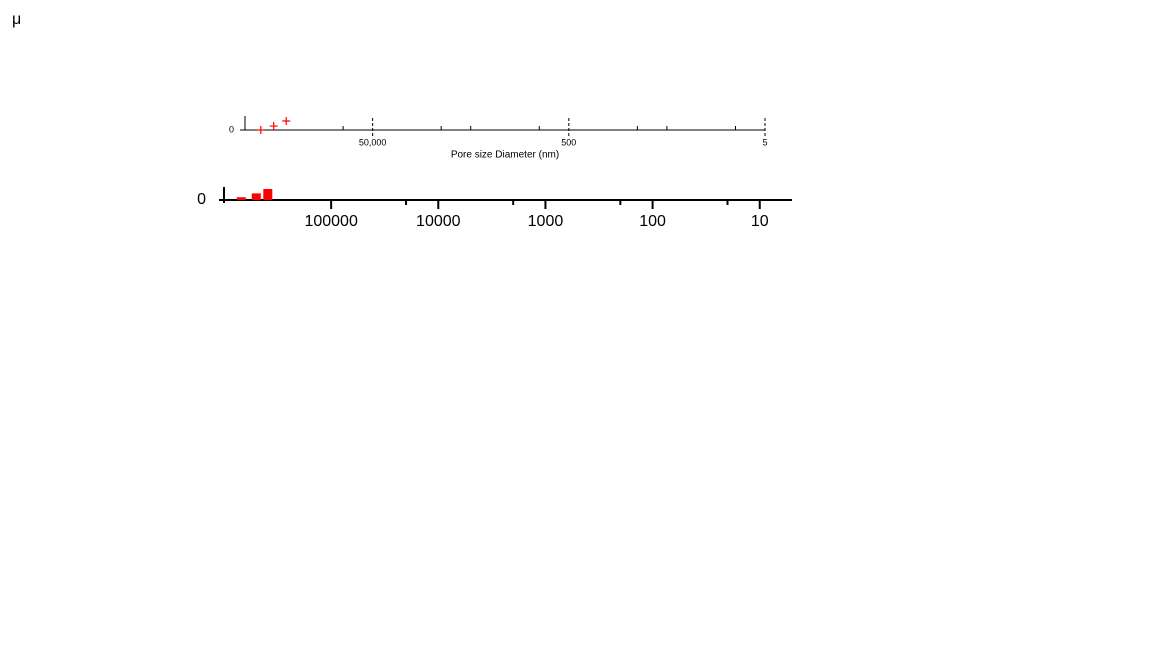 The height and width of the screenshot is (648, 1152). I want to click on x-tick-label: 10000, so click(438, 221).